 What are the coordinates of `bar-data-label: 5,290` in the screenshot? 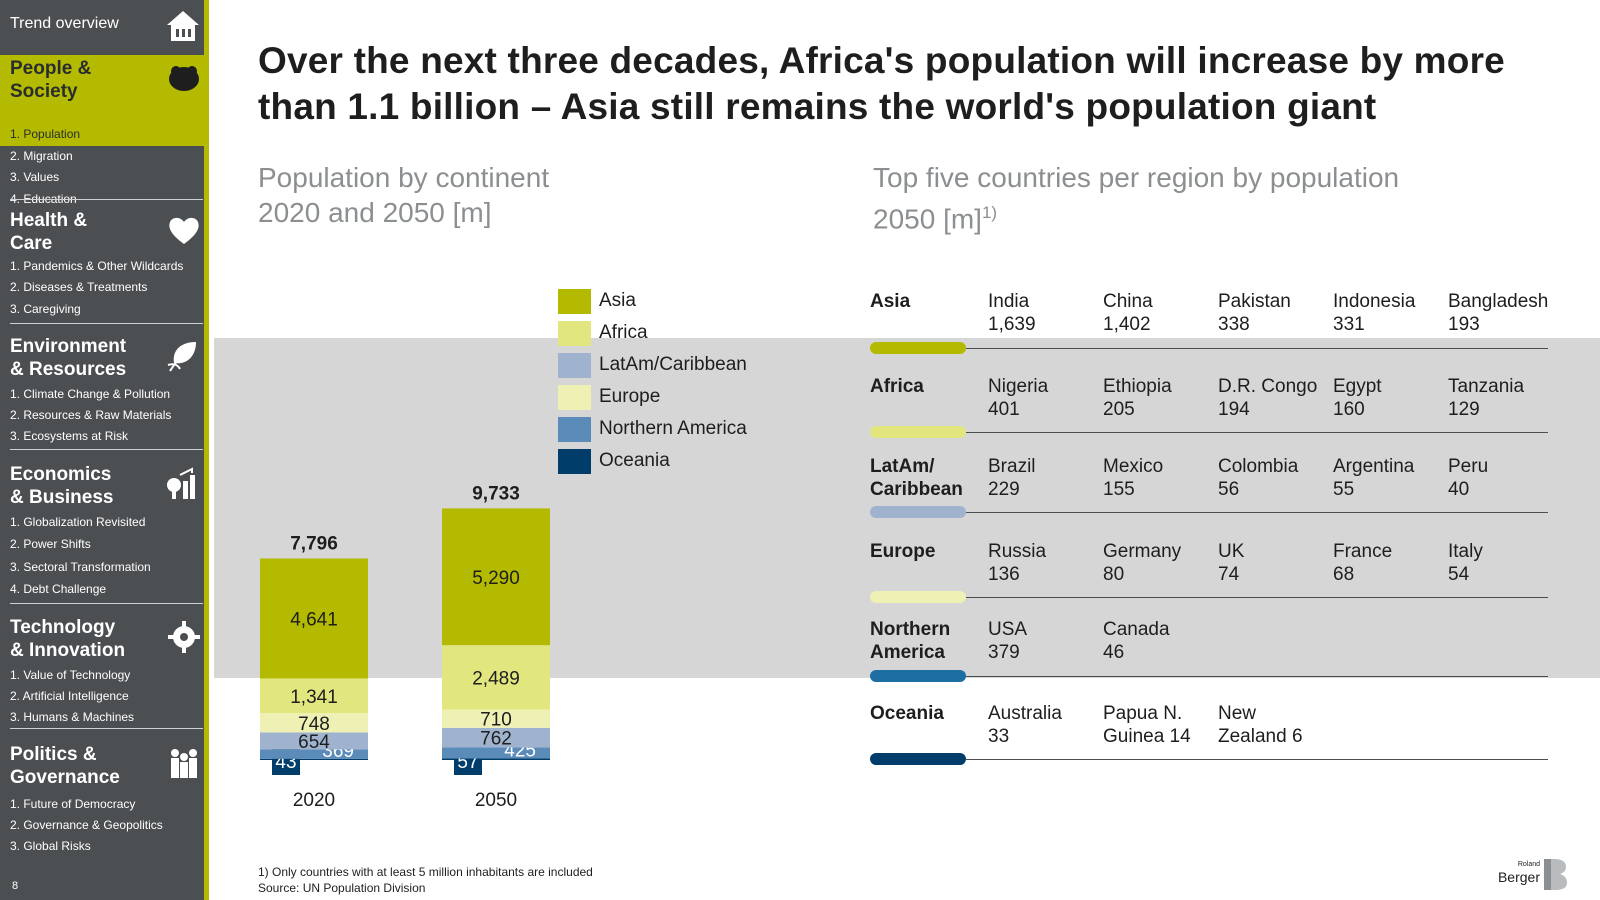 It's located at (496, 578).